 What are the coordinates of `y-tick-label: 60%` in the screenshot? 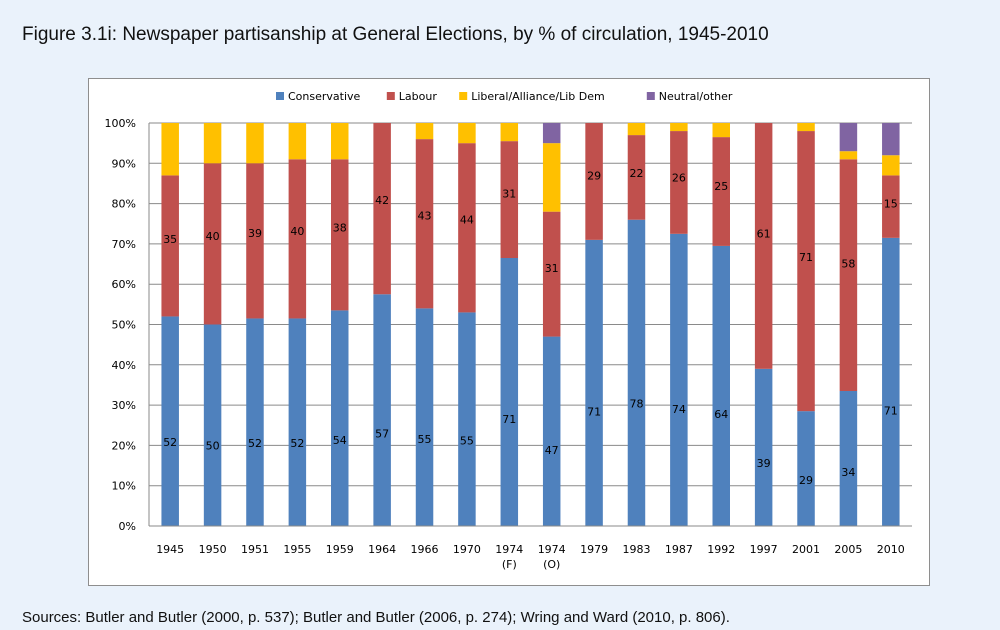 It's located at (124, 284).